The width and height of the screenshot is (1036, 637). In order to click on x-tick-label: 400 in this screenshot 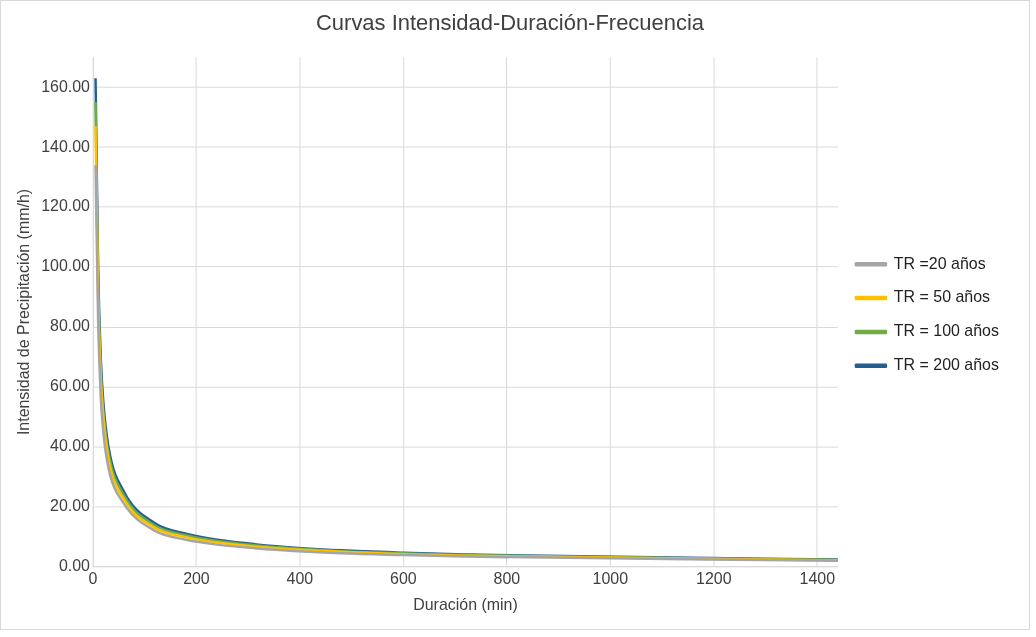, I will do `click(300, 578)`.